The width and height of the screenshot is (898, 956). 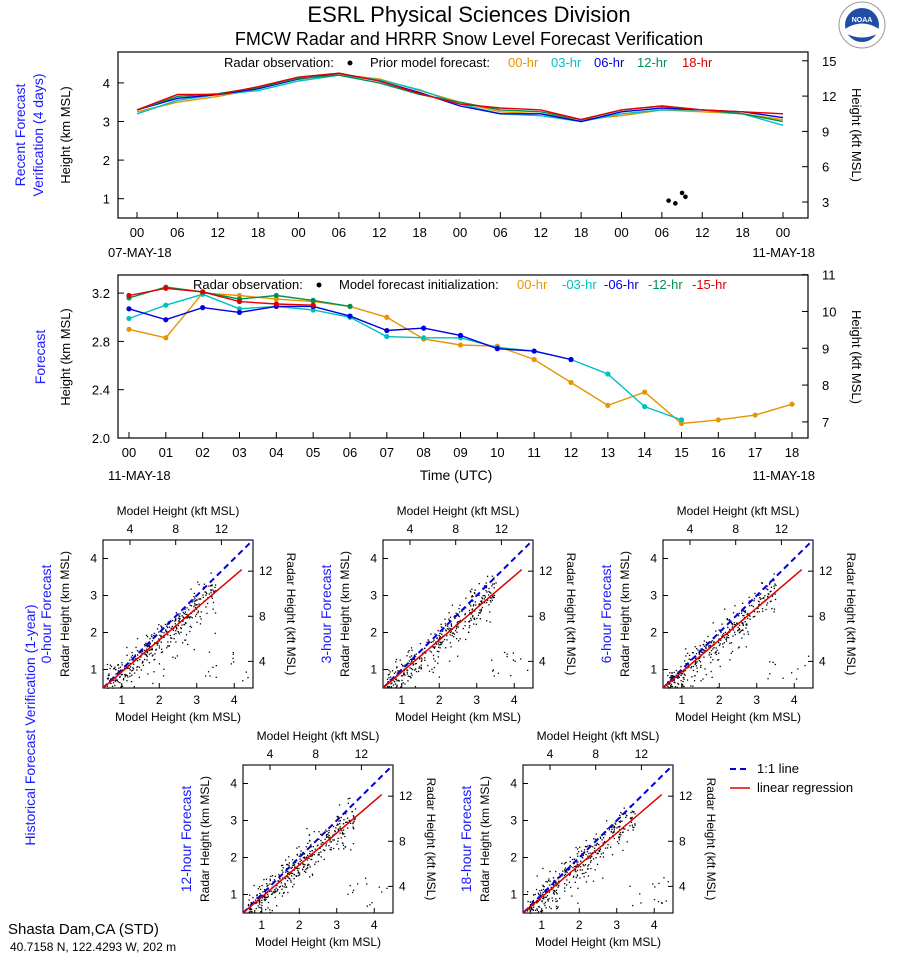 I want to click on panel1-xtick-label: 12, so click(x=541, y=232).